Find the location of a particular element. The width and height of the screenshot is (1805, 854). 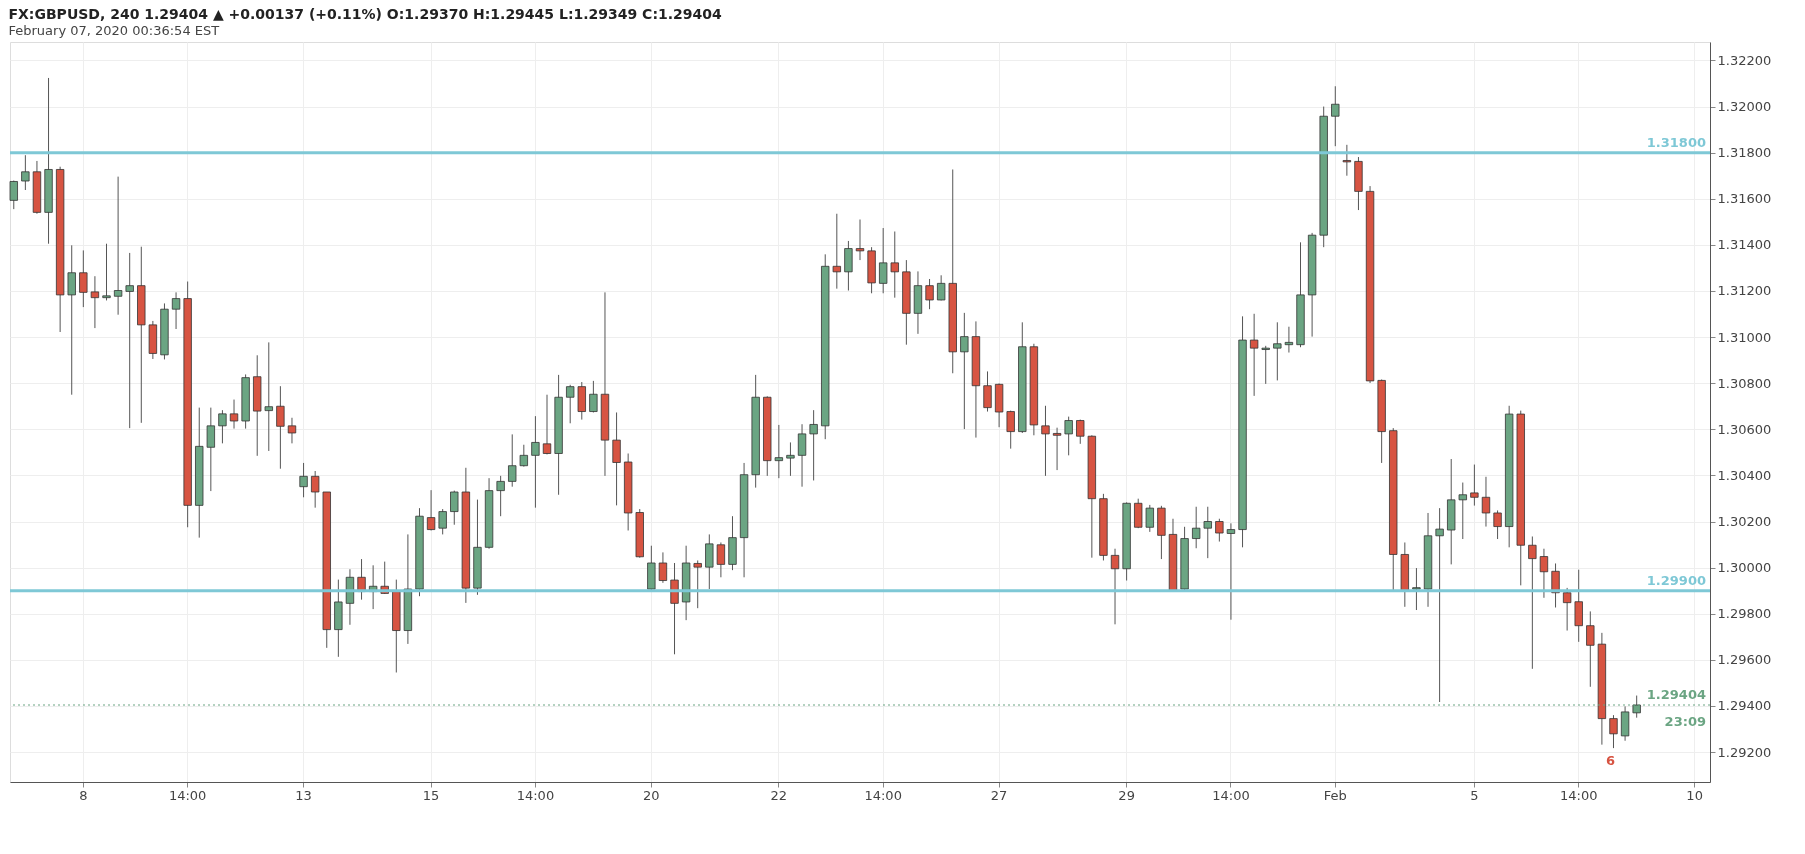

y-tick-label: 1.30000 is located at coordinates (1744, 568).